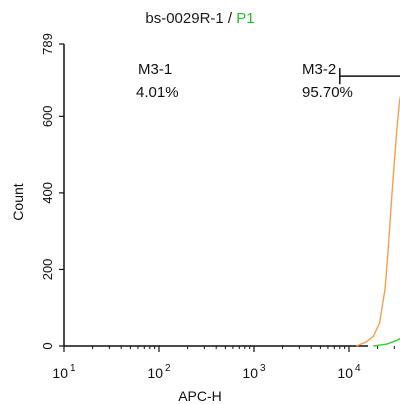 This screenshot has height=404, width=400. I want to click on y-tick-label: 200, so click(47, 270).